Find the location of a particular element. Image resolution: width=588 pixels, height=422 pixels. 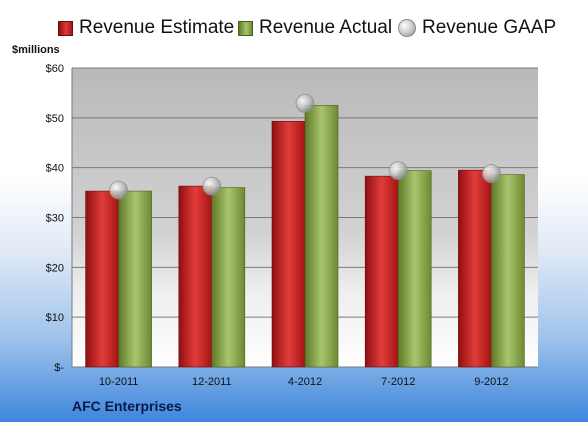

legend-label-gaap: Revenue GAAP is located at coordinates (489, 27).